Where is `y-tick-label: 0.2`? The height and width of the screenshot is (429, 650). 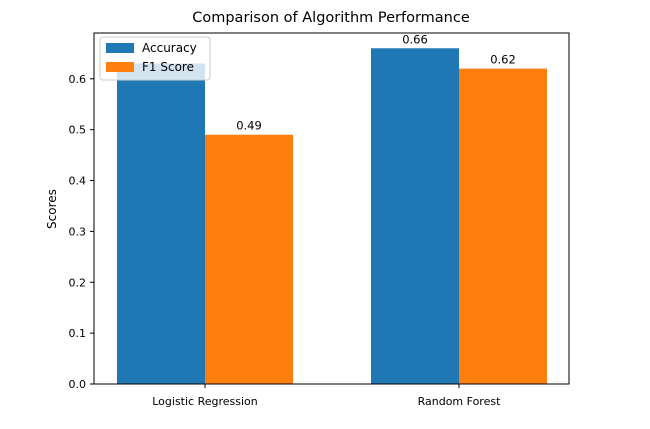 y-tick-label: 0.2 is located at coordinates (78, 282).